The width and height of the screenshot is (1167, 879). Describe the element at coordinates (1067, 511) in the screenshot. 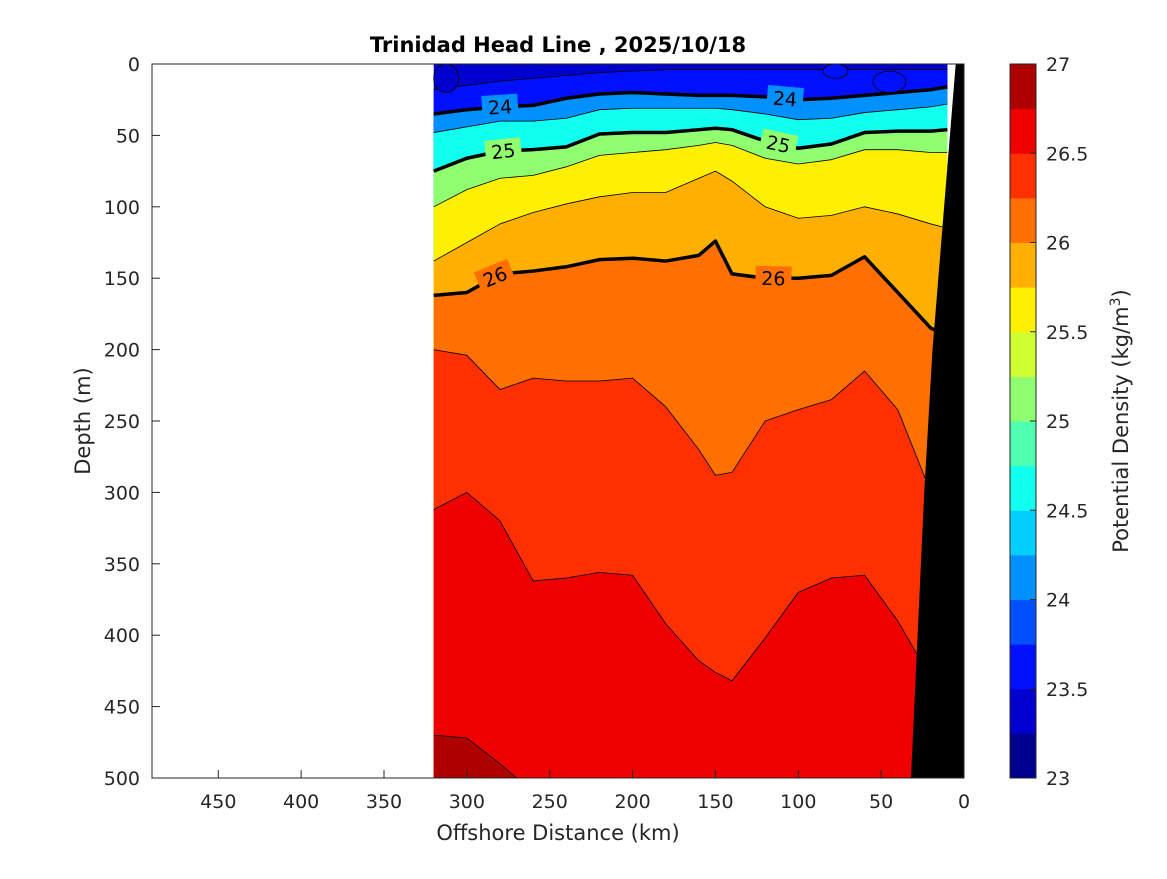

I see `colorbar-tick-label-24.5: 24.5` at that location.